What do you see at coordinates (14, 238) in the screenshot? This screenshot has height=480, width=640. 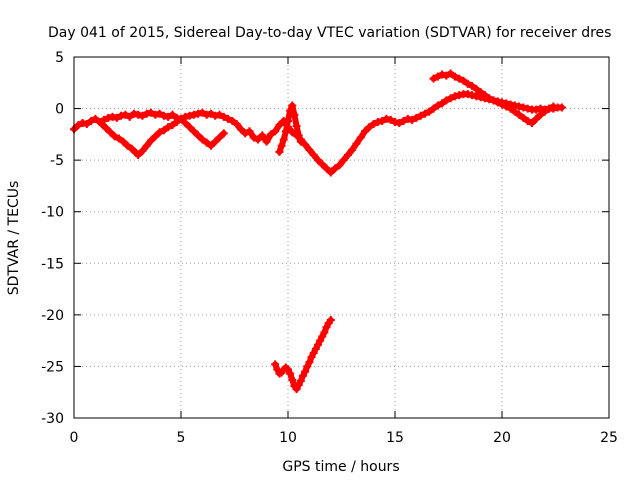 I see `y-axis-label: SDTVAR / TECUs` at bounding box center [14, 238].